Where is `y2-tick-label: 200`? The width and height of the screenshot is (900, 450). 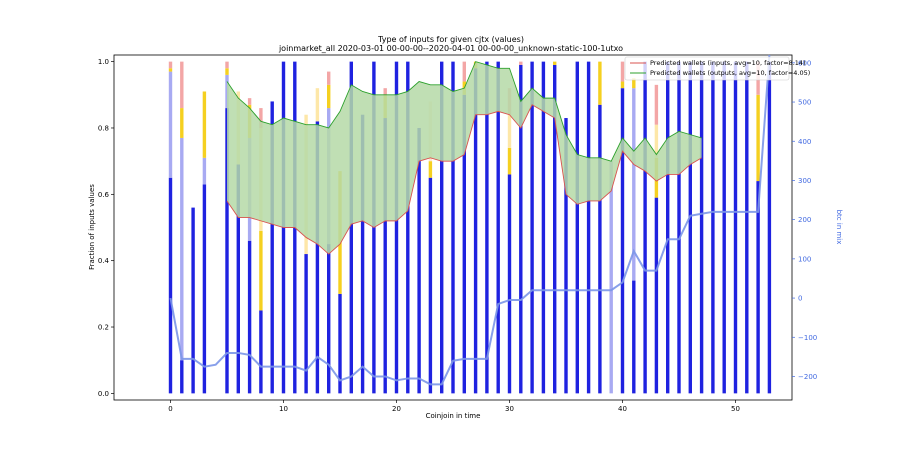
y2-tick-label: 200 is located at coordinates (804, 220).